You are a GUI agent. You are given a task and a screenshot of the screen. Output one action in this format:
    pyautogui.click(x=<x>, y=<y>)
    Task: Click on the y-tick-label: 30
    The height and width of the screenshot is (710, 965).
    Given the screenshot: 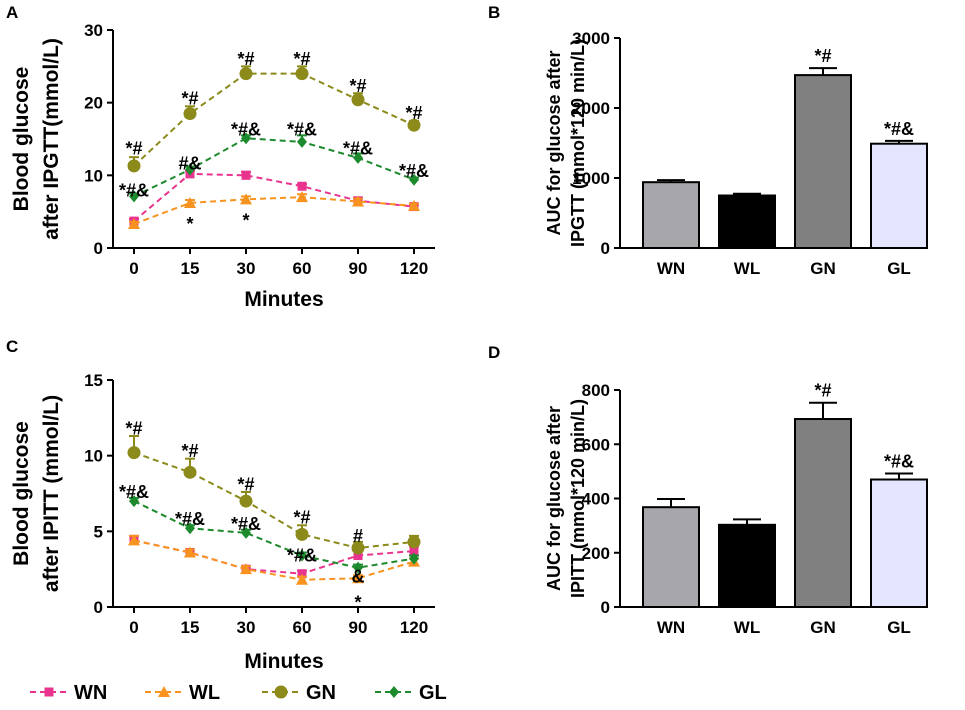 What is the action you would take?
    pyautogui.click(x=93, y=30)
    